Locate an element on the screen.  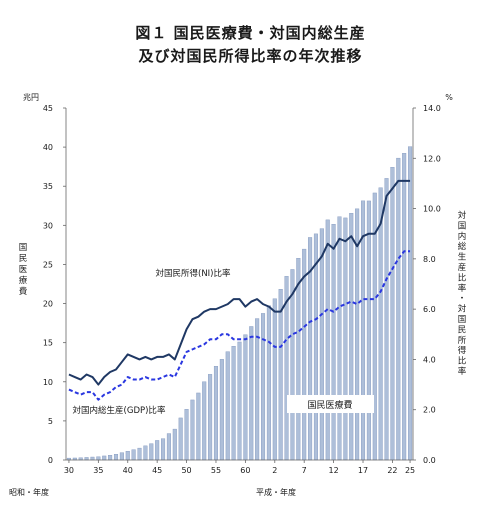
axis-title-glyph: 得 is located at coordinates (462, 350).